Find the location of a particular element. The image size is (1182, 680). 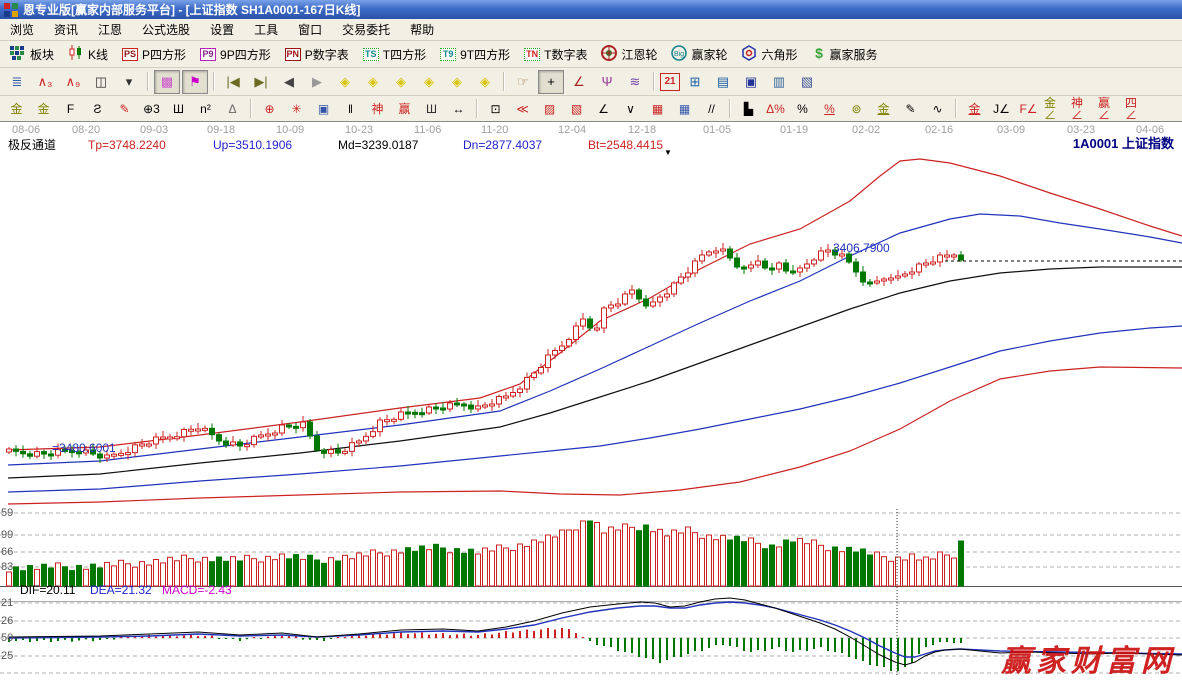

p-number-button: PN P数字表 is located at coordinates (317, 54).